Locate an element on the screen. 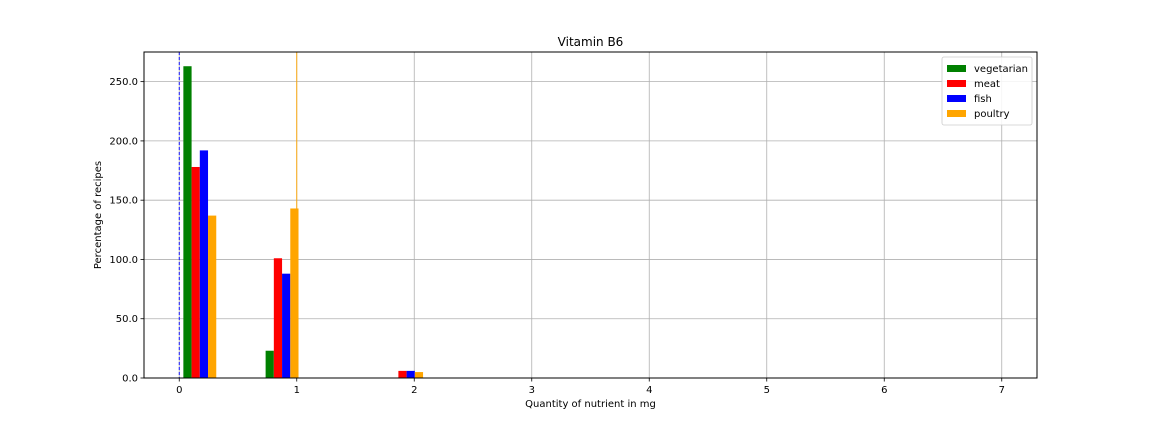 This screenshot has height=432, width=1152. x-tick-label: 6 is located at coordinates (884, 390).